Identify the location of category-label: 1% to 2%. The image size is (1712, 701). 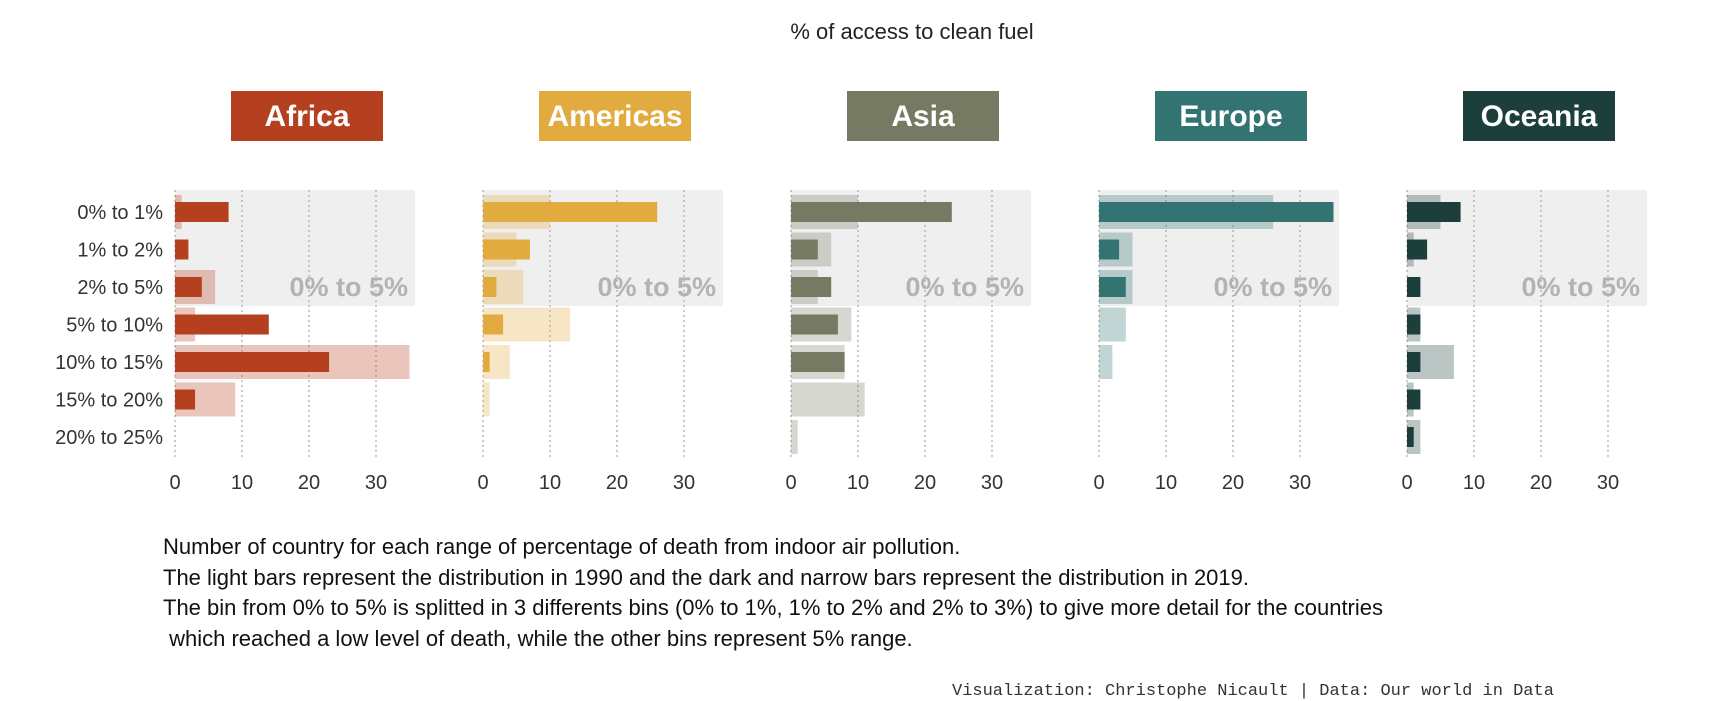
(120, 251).